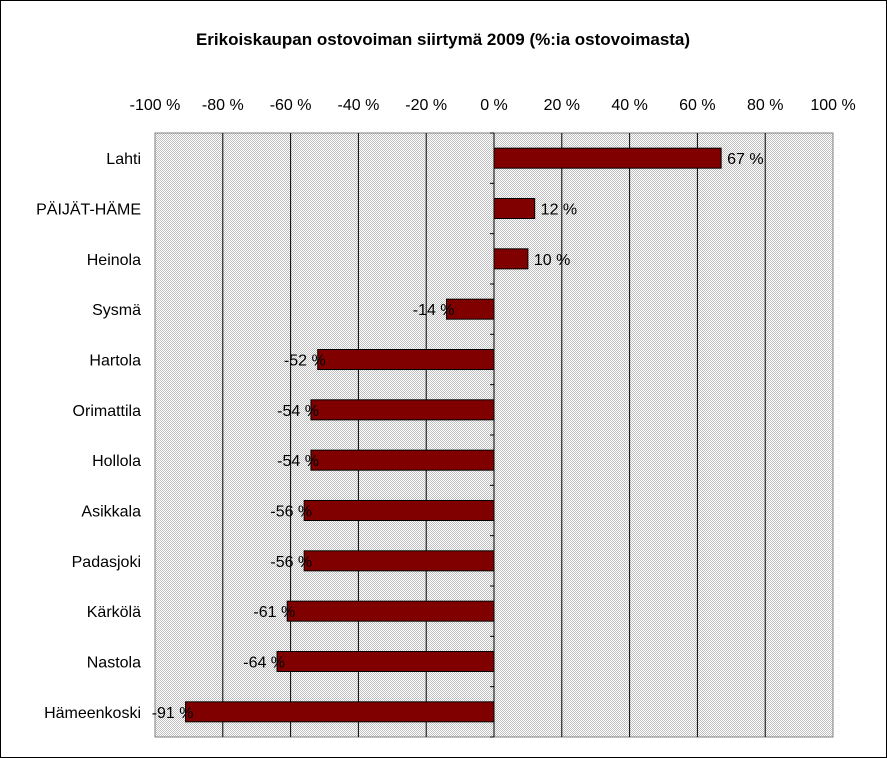  Describe the element at coordinates (114, 260) in the screenshot. I see `category-label: Heinola` at that location.